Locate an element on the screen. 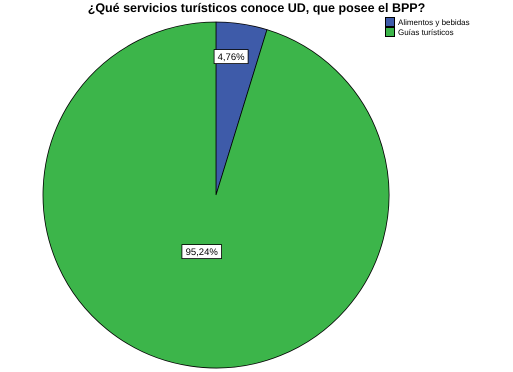  data-label: 4,76% is located at coordinates (232, 58).